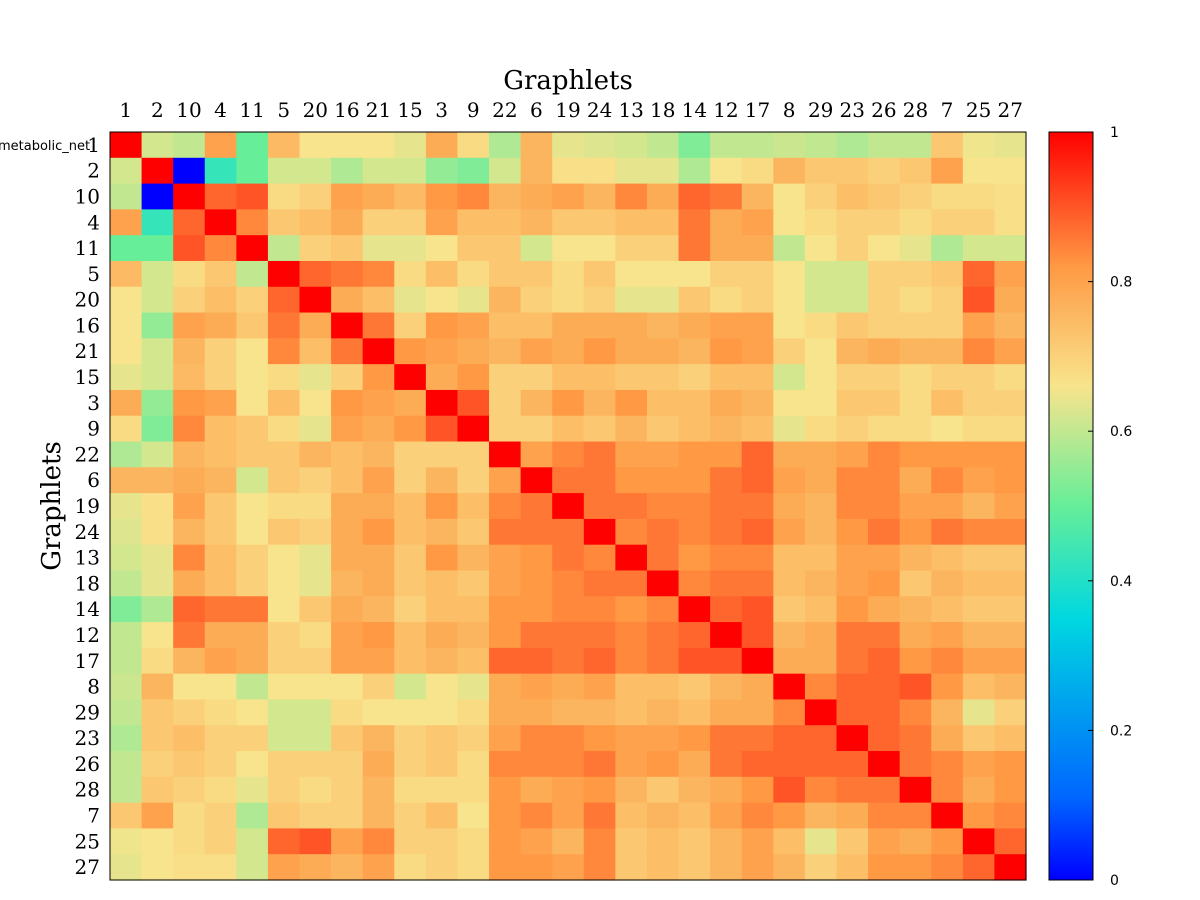 The image size is (1200, 900). Describe the element at coordinates (87, 377) in the screenshot. I see `y-tick-label: 15` at that location.